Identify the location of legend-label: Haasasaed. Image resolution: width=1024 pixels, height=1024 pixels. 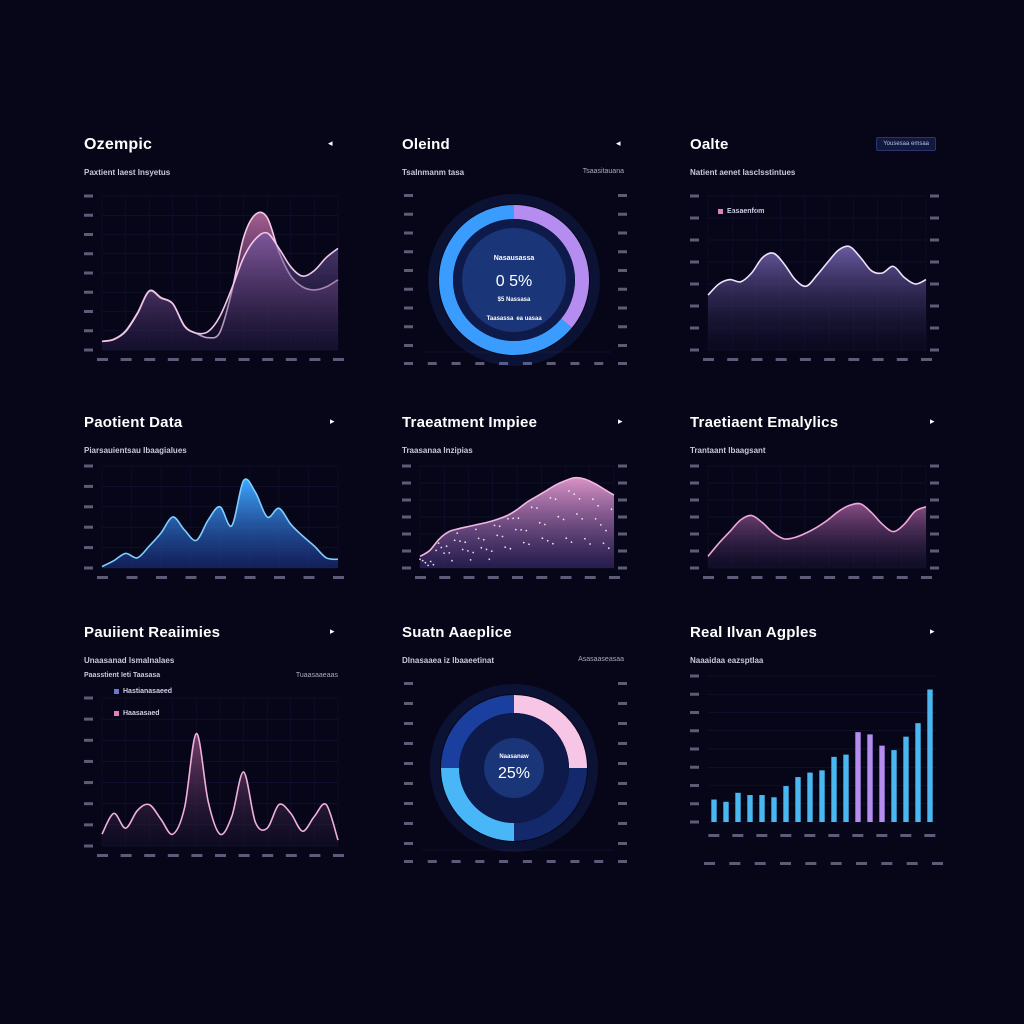
(141, 713).